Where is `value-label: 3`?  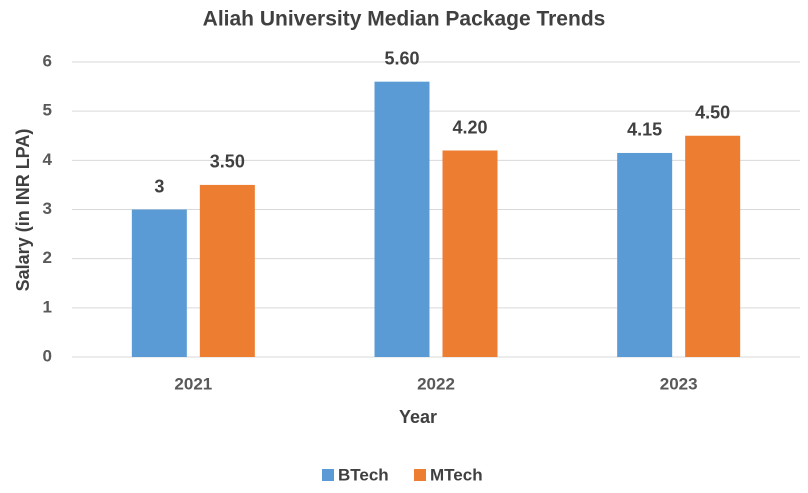 value-label: 3 is located at coordinates (159, 186).